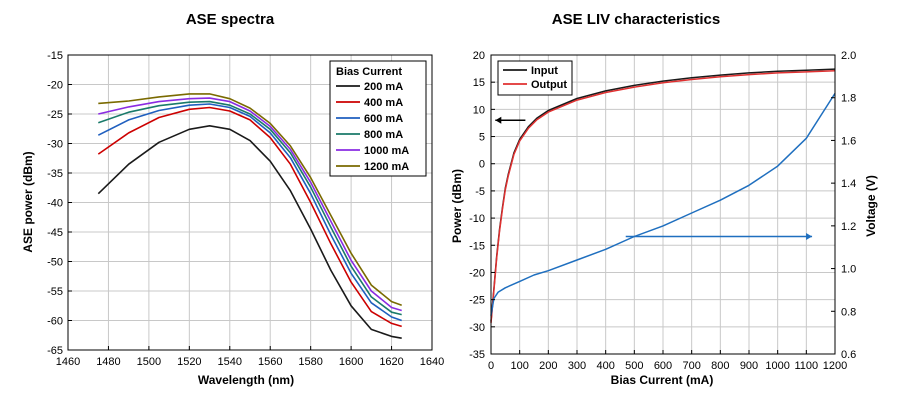 The height and width of the screenshot is (411, 900). I want to click on x-tick-label: 1100, so click(807, 366).